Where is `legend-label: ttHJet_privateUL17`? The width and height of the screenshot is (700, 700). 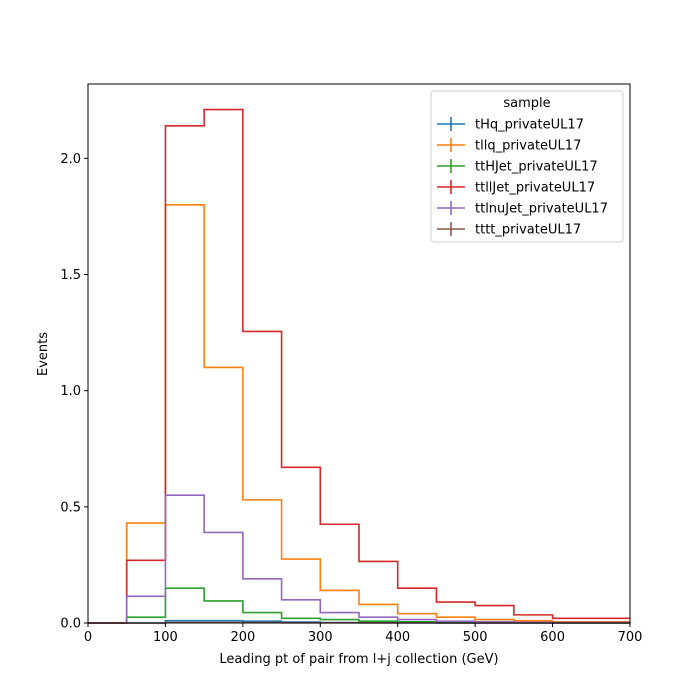 legend-label: ttHJet_privateUL17 is located at coordinates (536, 167).